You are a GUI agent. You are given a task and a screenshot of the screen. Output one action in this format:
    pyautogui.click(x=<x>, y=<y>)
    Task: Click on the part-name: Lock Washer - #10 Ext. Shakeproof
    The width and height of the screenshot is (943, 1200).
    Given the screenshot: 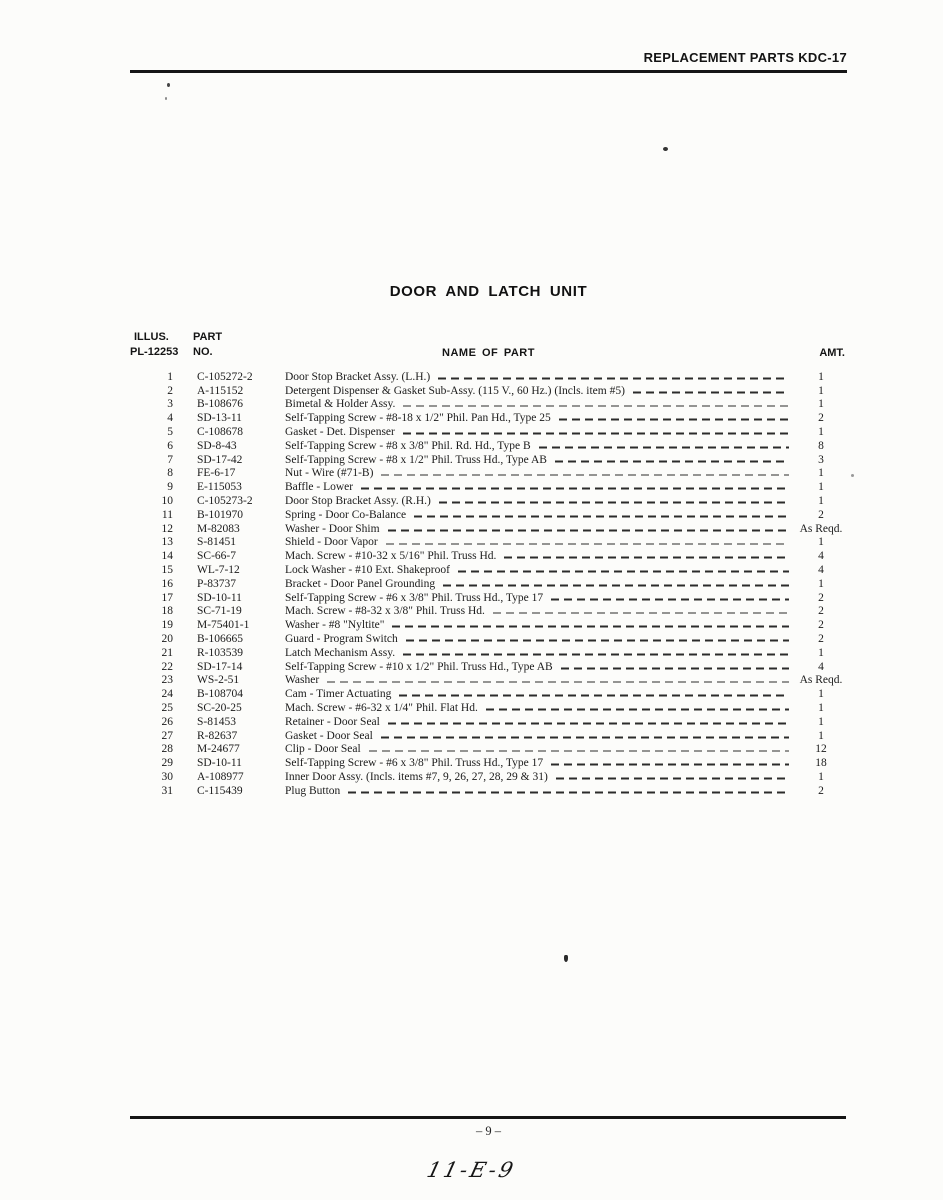 What is the action you would take?
    pyautogui.click(x=367, y=570)
    